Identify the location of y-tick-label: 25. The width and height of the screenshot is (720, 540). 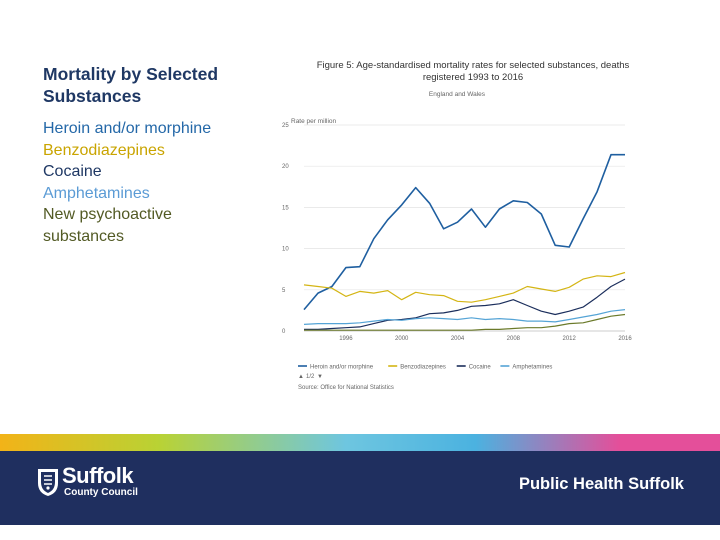
(285, 126).